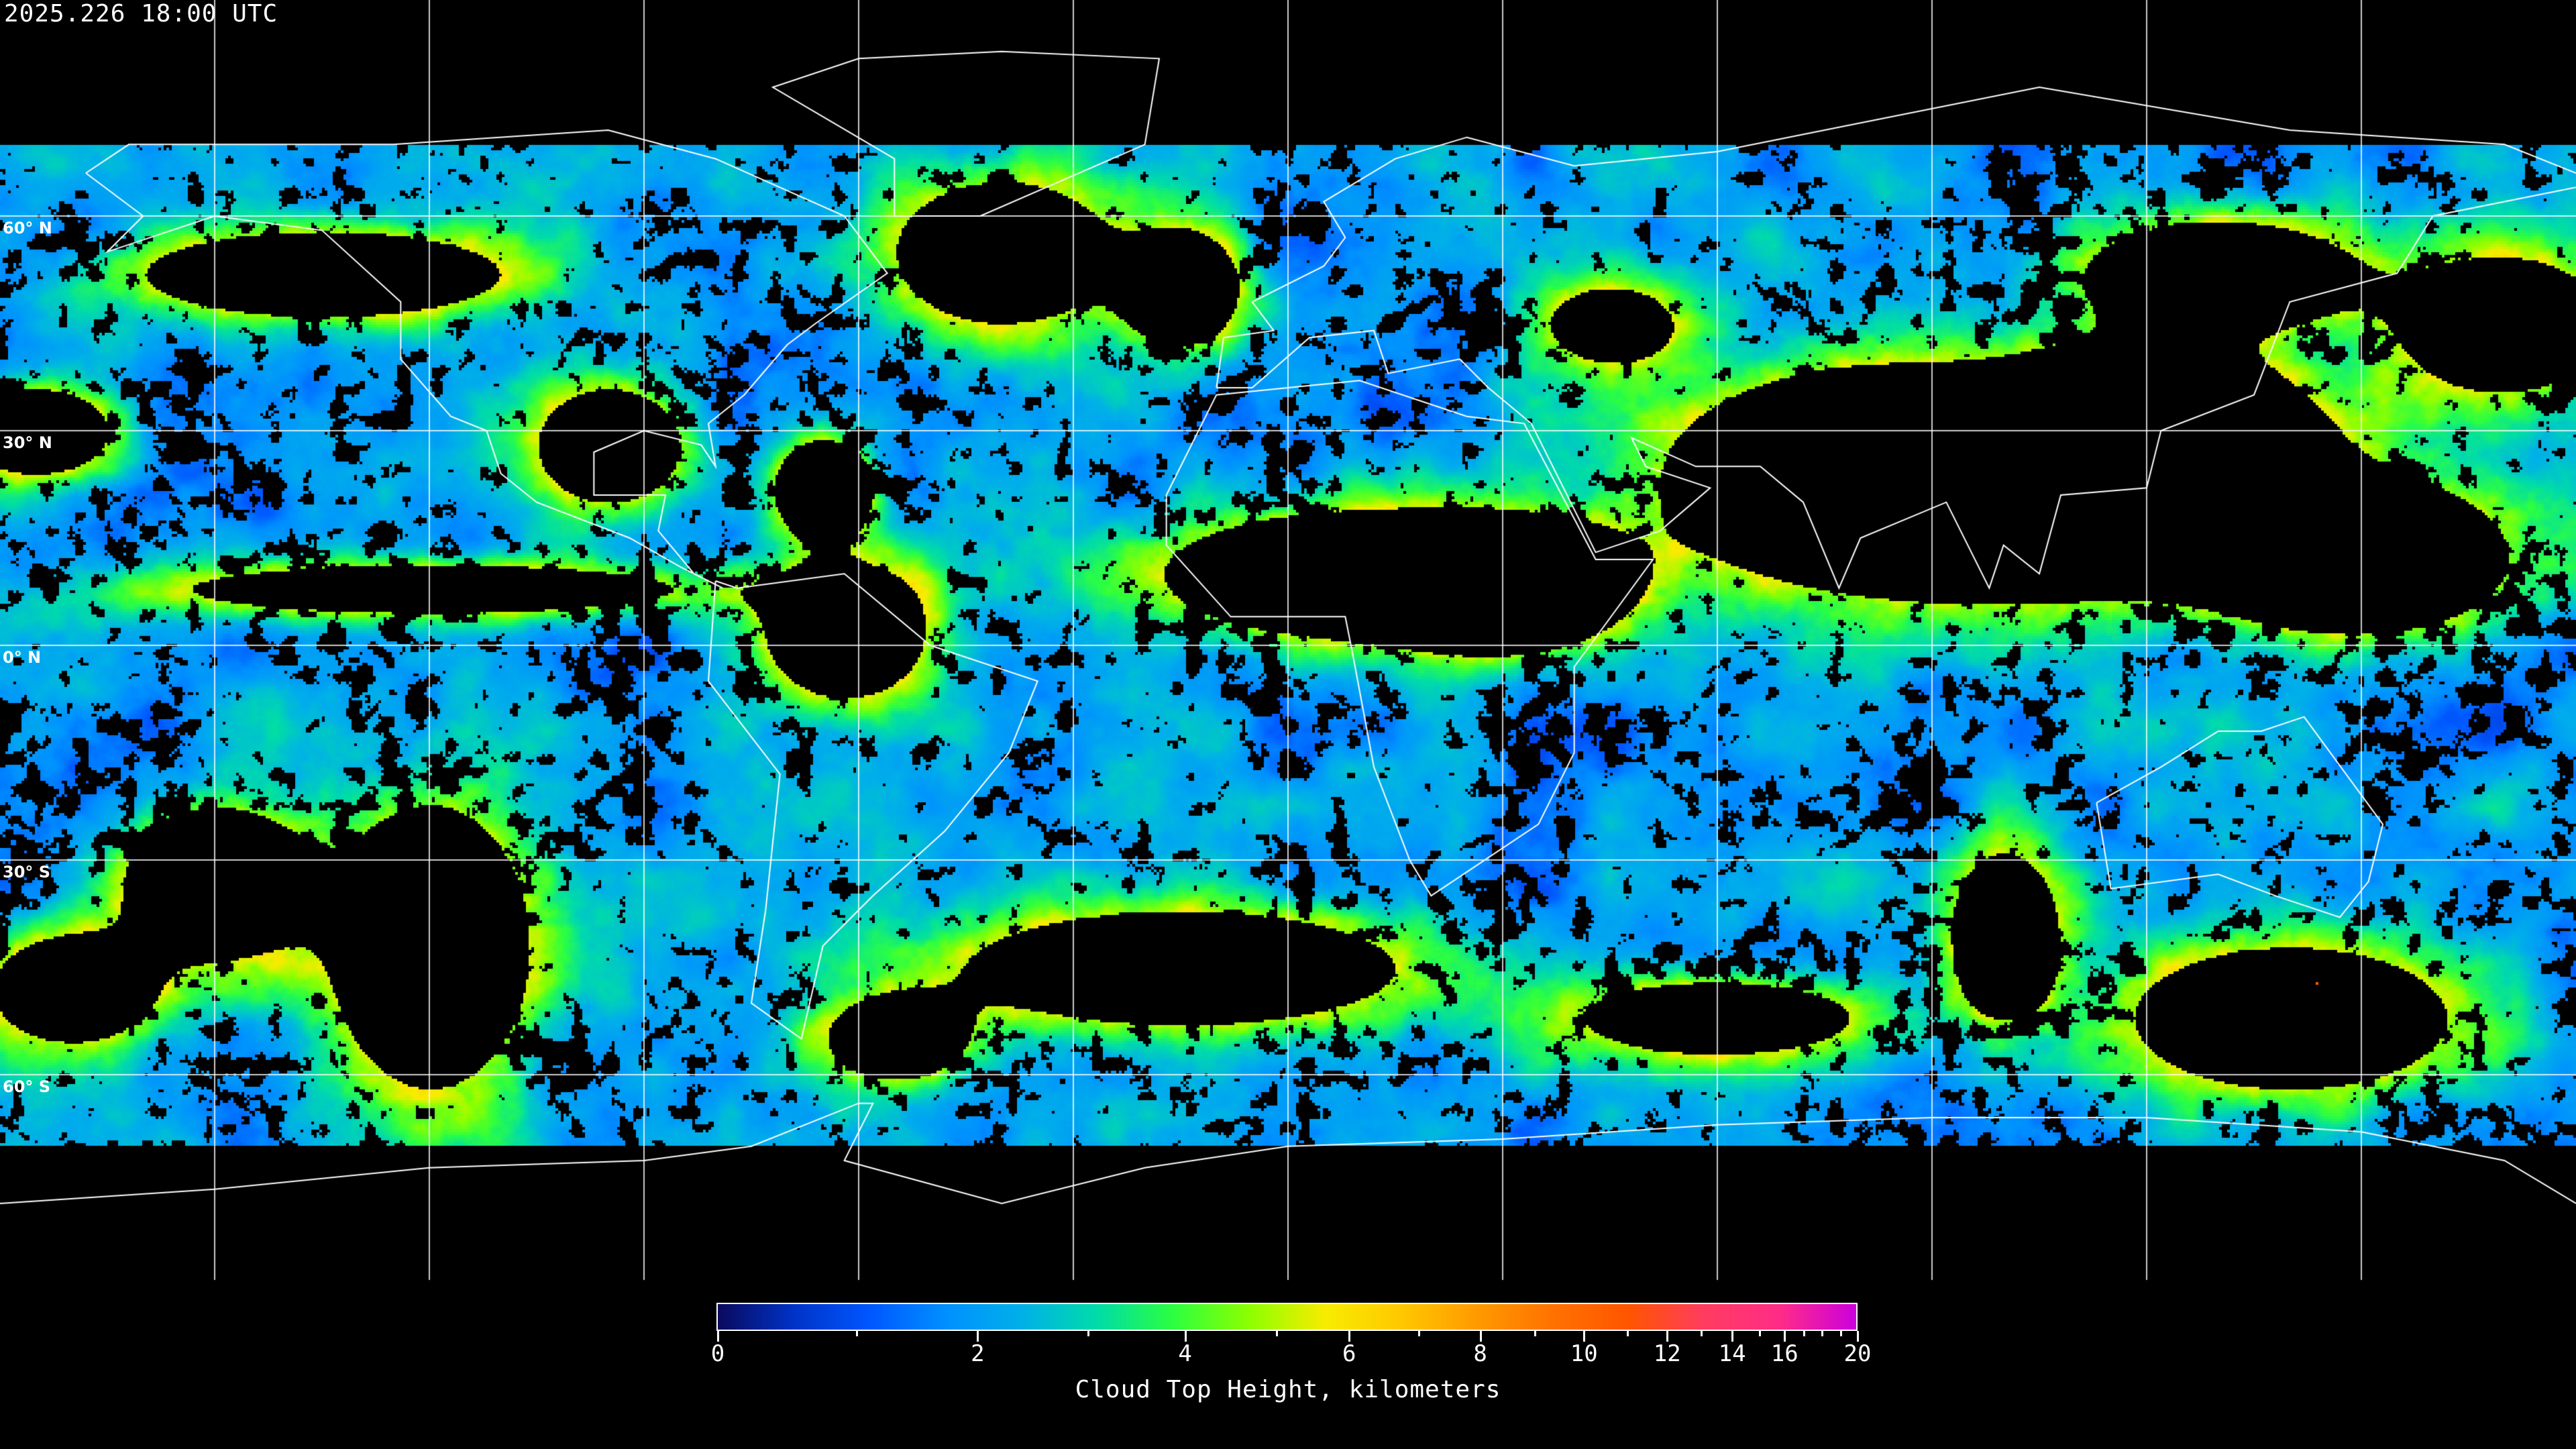 Image resolution: width=2576 pixels, height=1449 pixels. What do you see at coordinates (1584, 1353) in the screenshot?
I see `colorbar-tick-label: 10` at bounding box center [1584, 1353].